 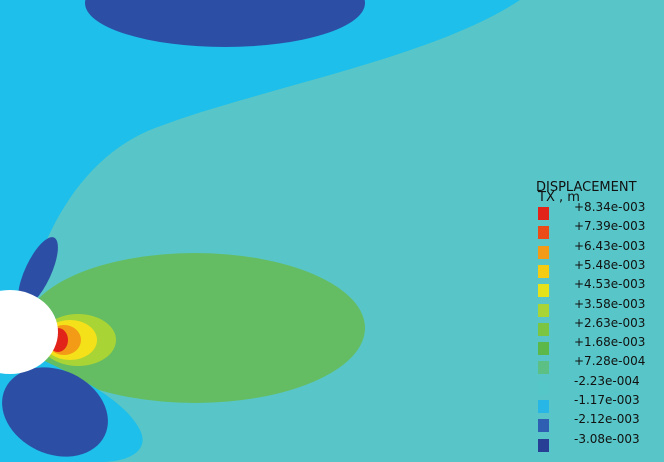 What do you see at coordinates (55, 412) in the screenshot?
I see `strong-negative-lower-lobe` at bounding box center [55, 412].